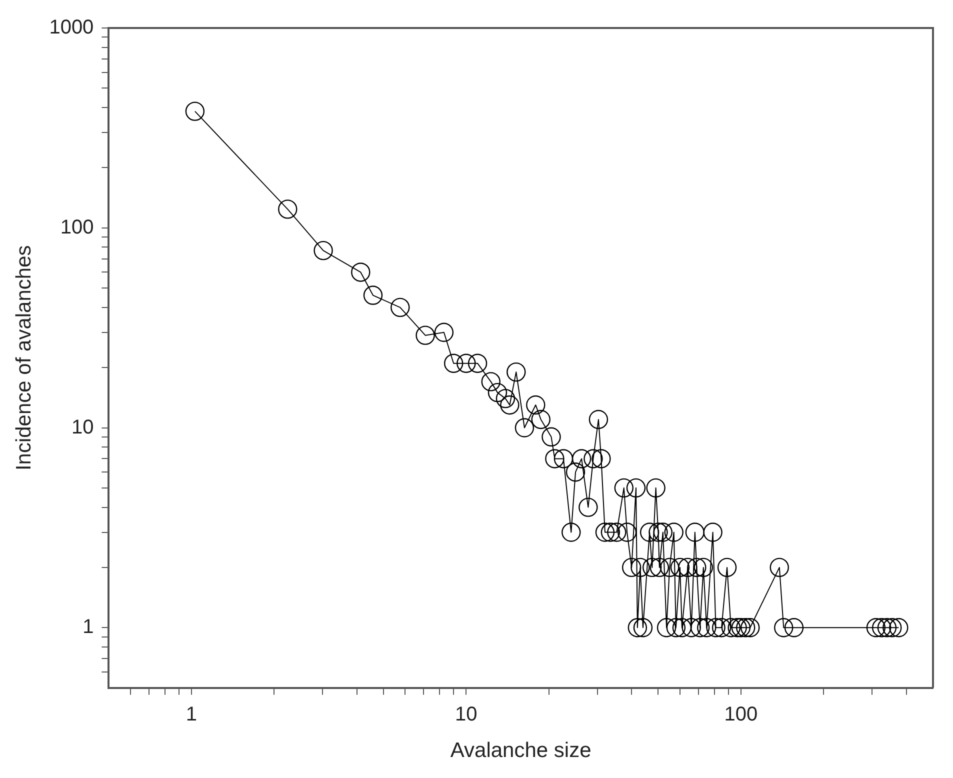 The width and height of the screenshot is (953, 778). What do you see at coordinates (24, 358) in the screenshot?
I see `y-axis-title: Incidence of avalanches` at bounding box center [24, 358].